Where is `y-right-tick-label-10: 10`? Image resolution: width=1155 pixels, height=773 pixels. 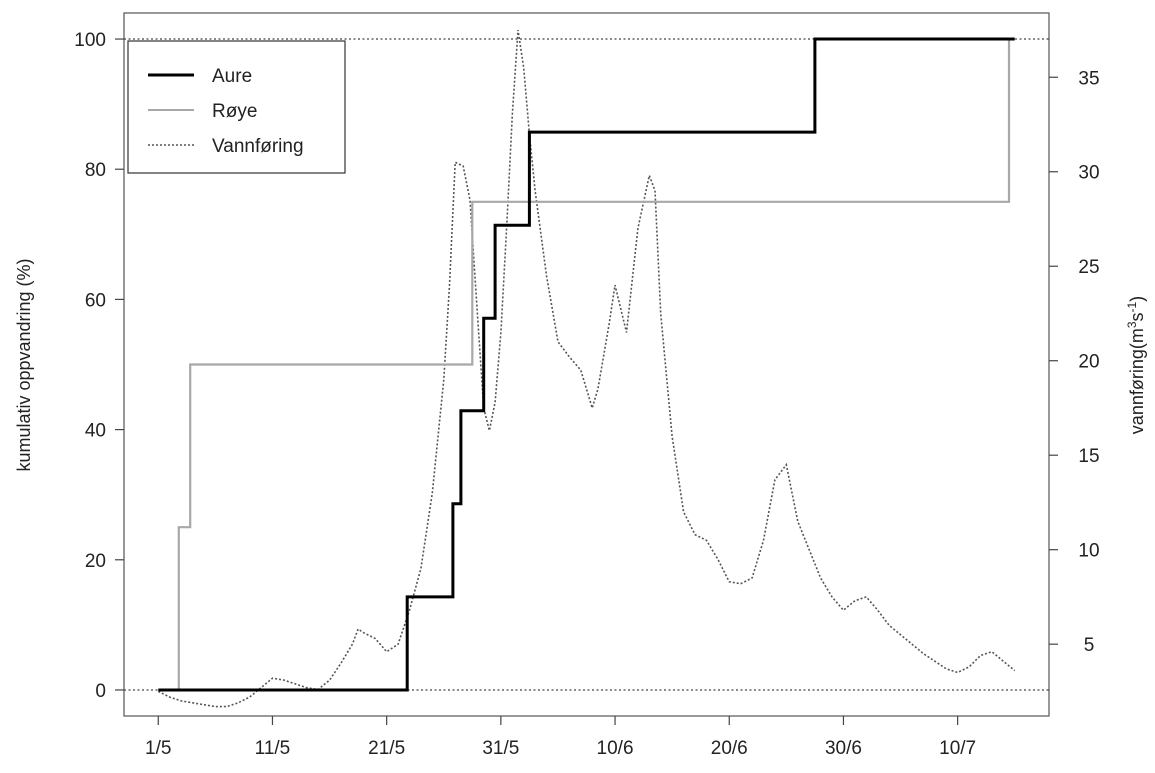 y-right-tick-label-10: 10 is located at coordinates (1088, 551).